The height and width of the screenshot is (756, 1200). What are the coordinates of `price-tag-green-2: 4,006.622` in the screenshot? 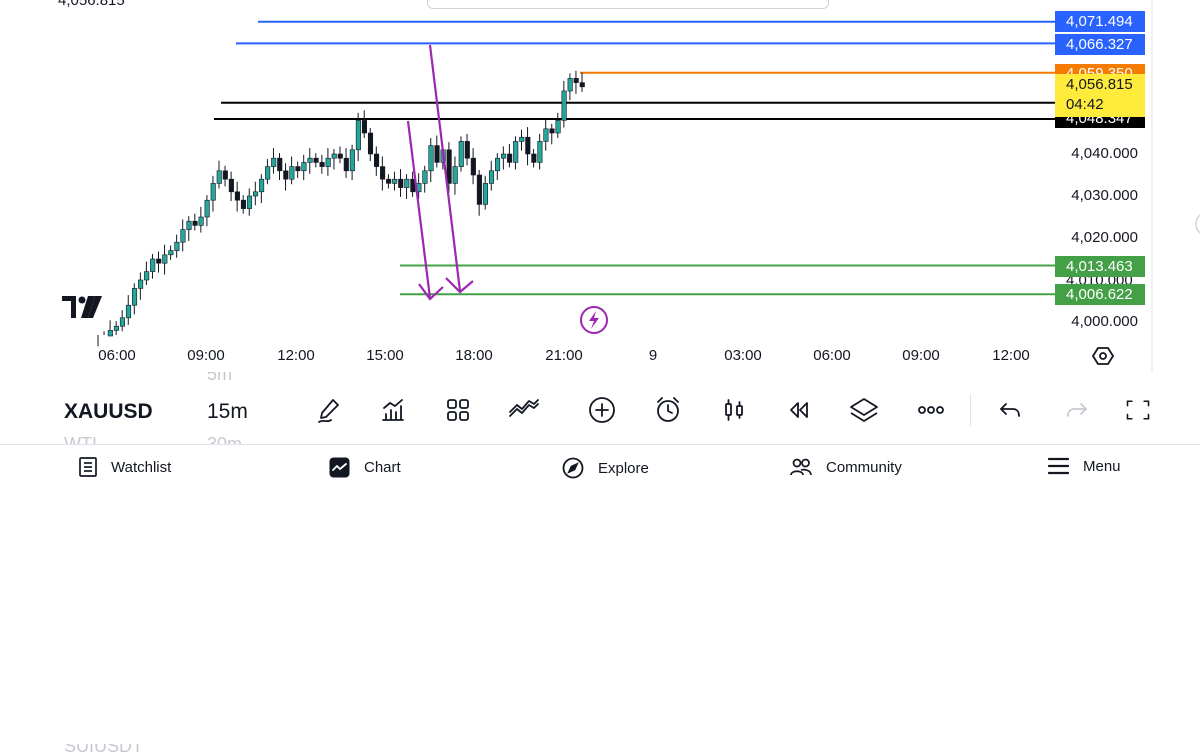 It's located at (1100, 294).